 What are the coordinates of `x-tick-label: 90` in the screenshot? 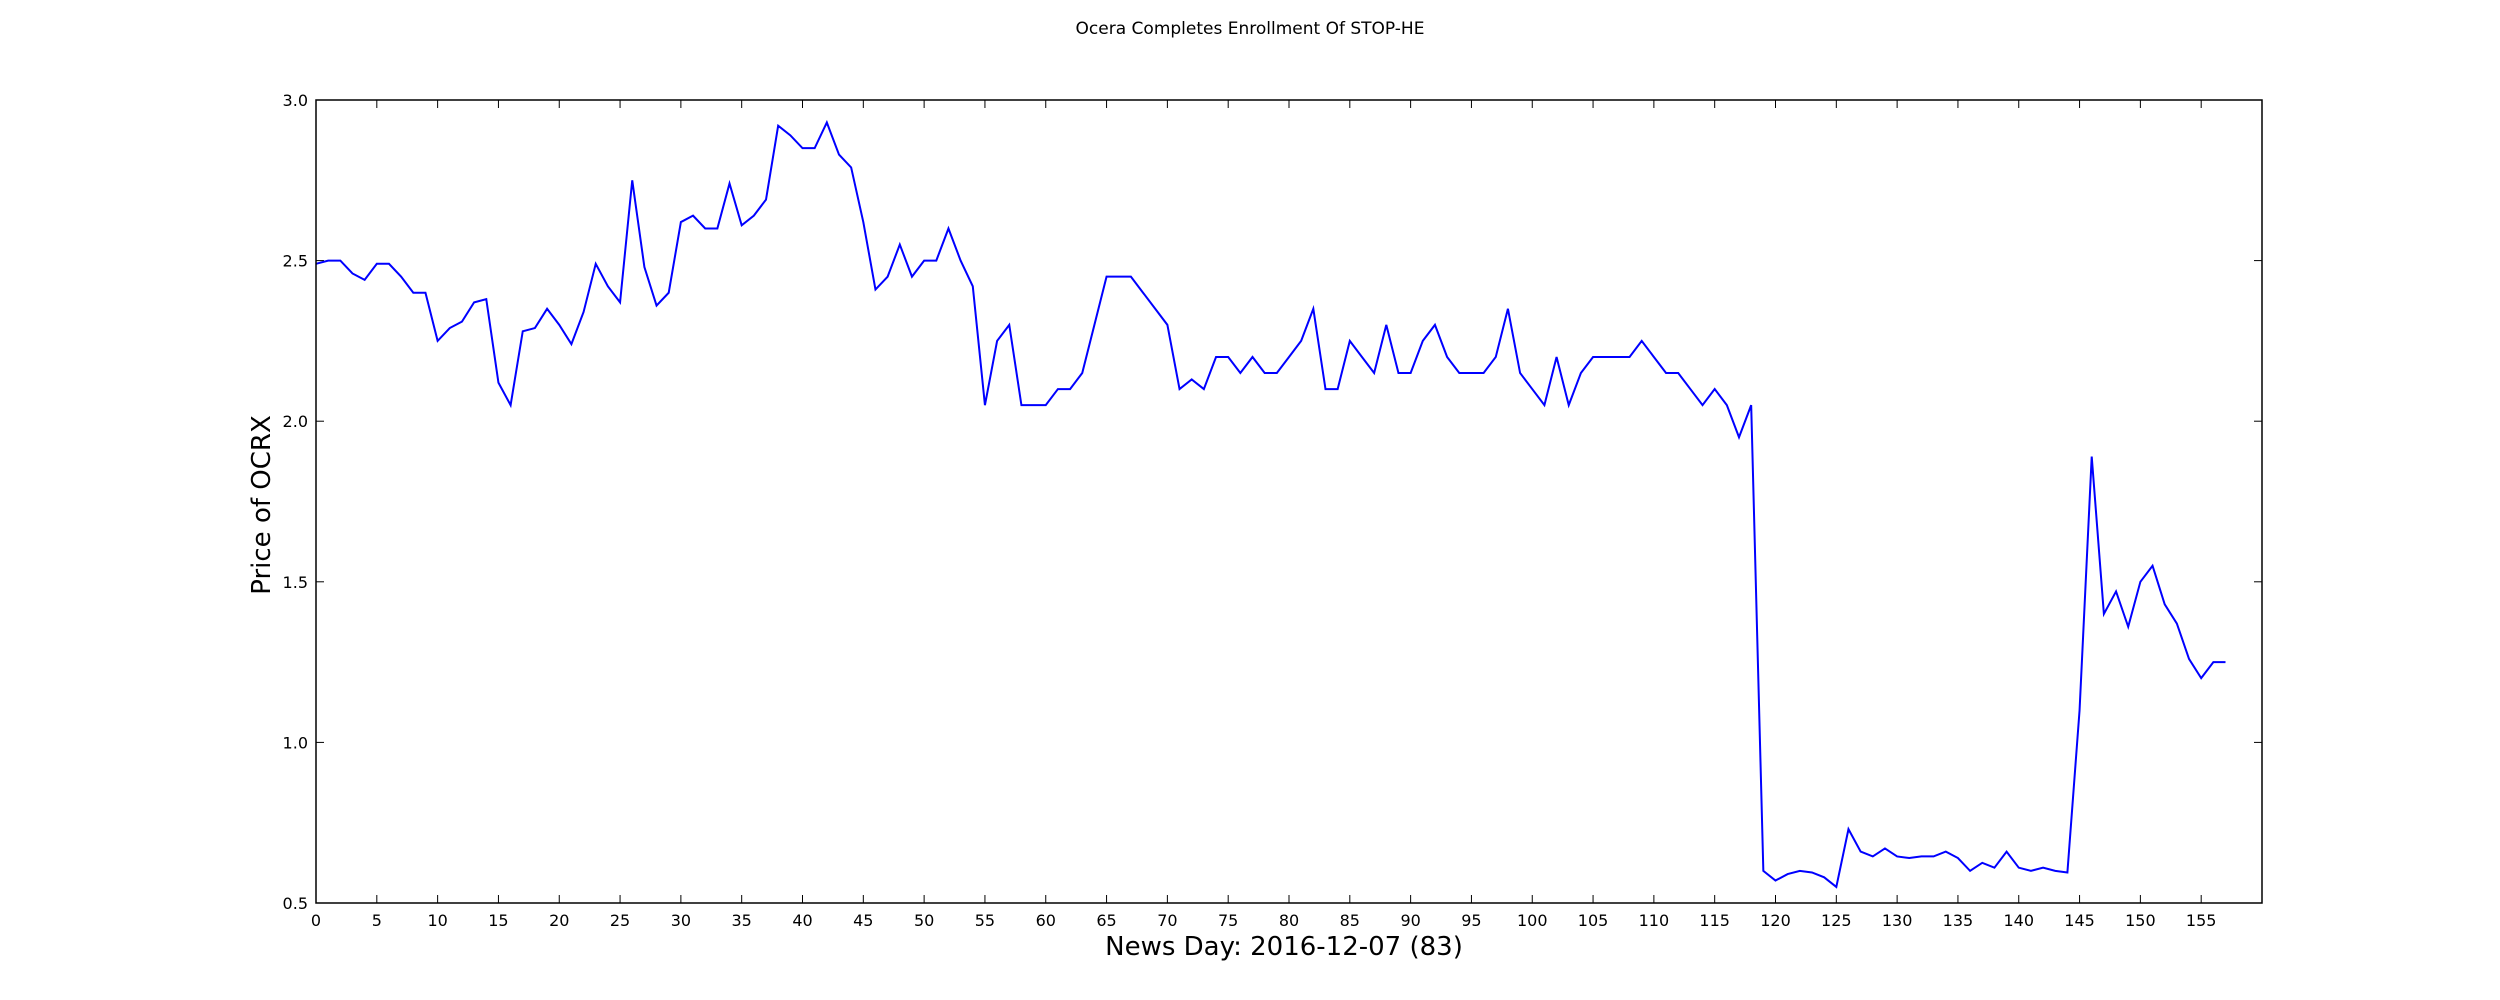 It's located at (1410, 920).